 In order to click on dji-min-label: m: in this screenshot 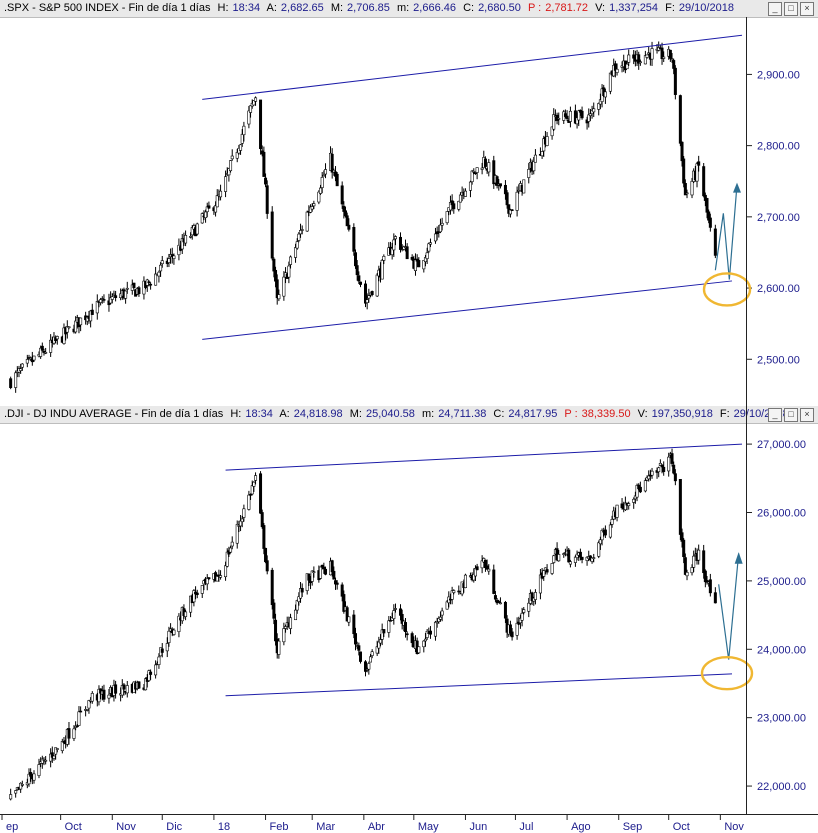, I will do `click(428, 414)`.